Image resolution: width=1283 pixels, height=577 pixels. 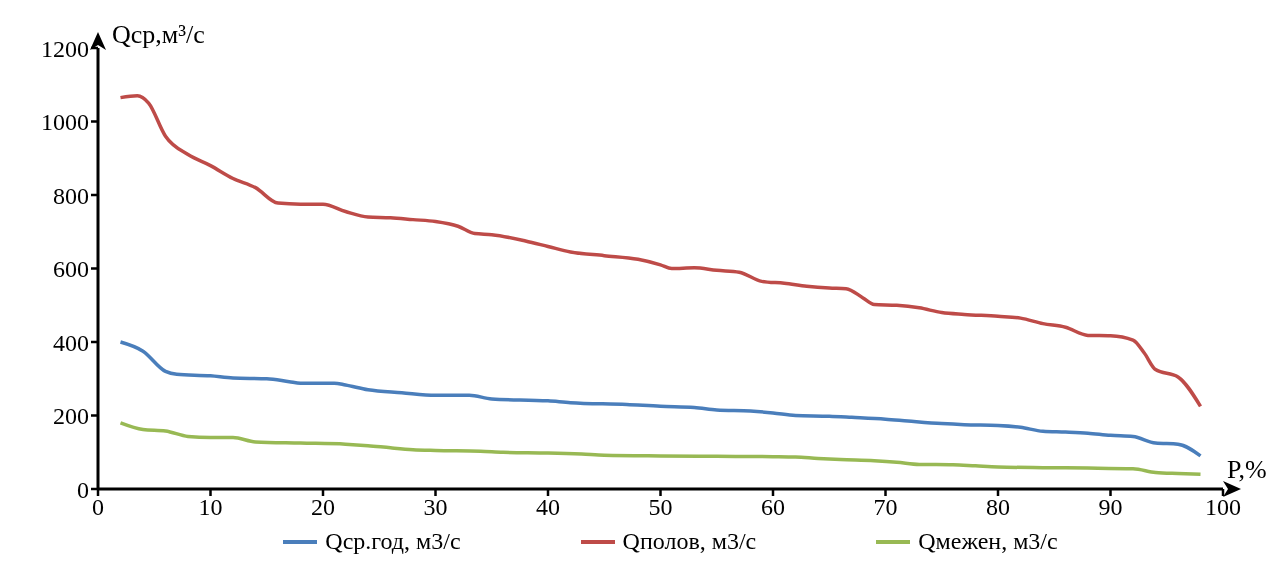 What do you see at coordinates (988, 541) in the screenshot?
I see `legend-label: Qмежен, м3/с` at bounding box center [988, 541].